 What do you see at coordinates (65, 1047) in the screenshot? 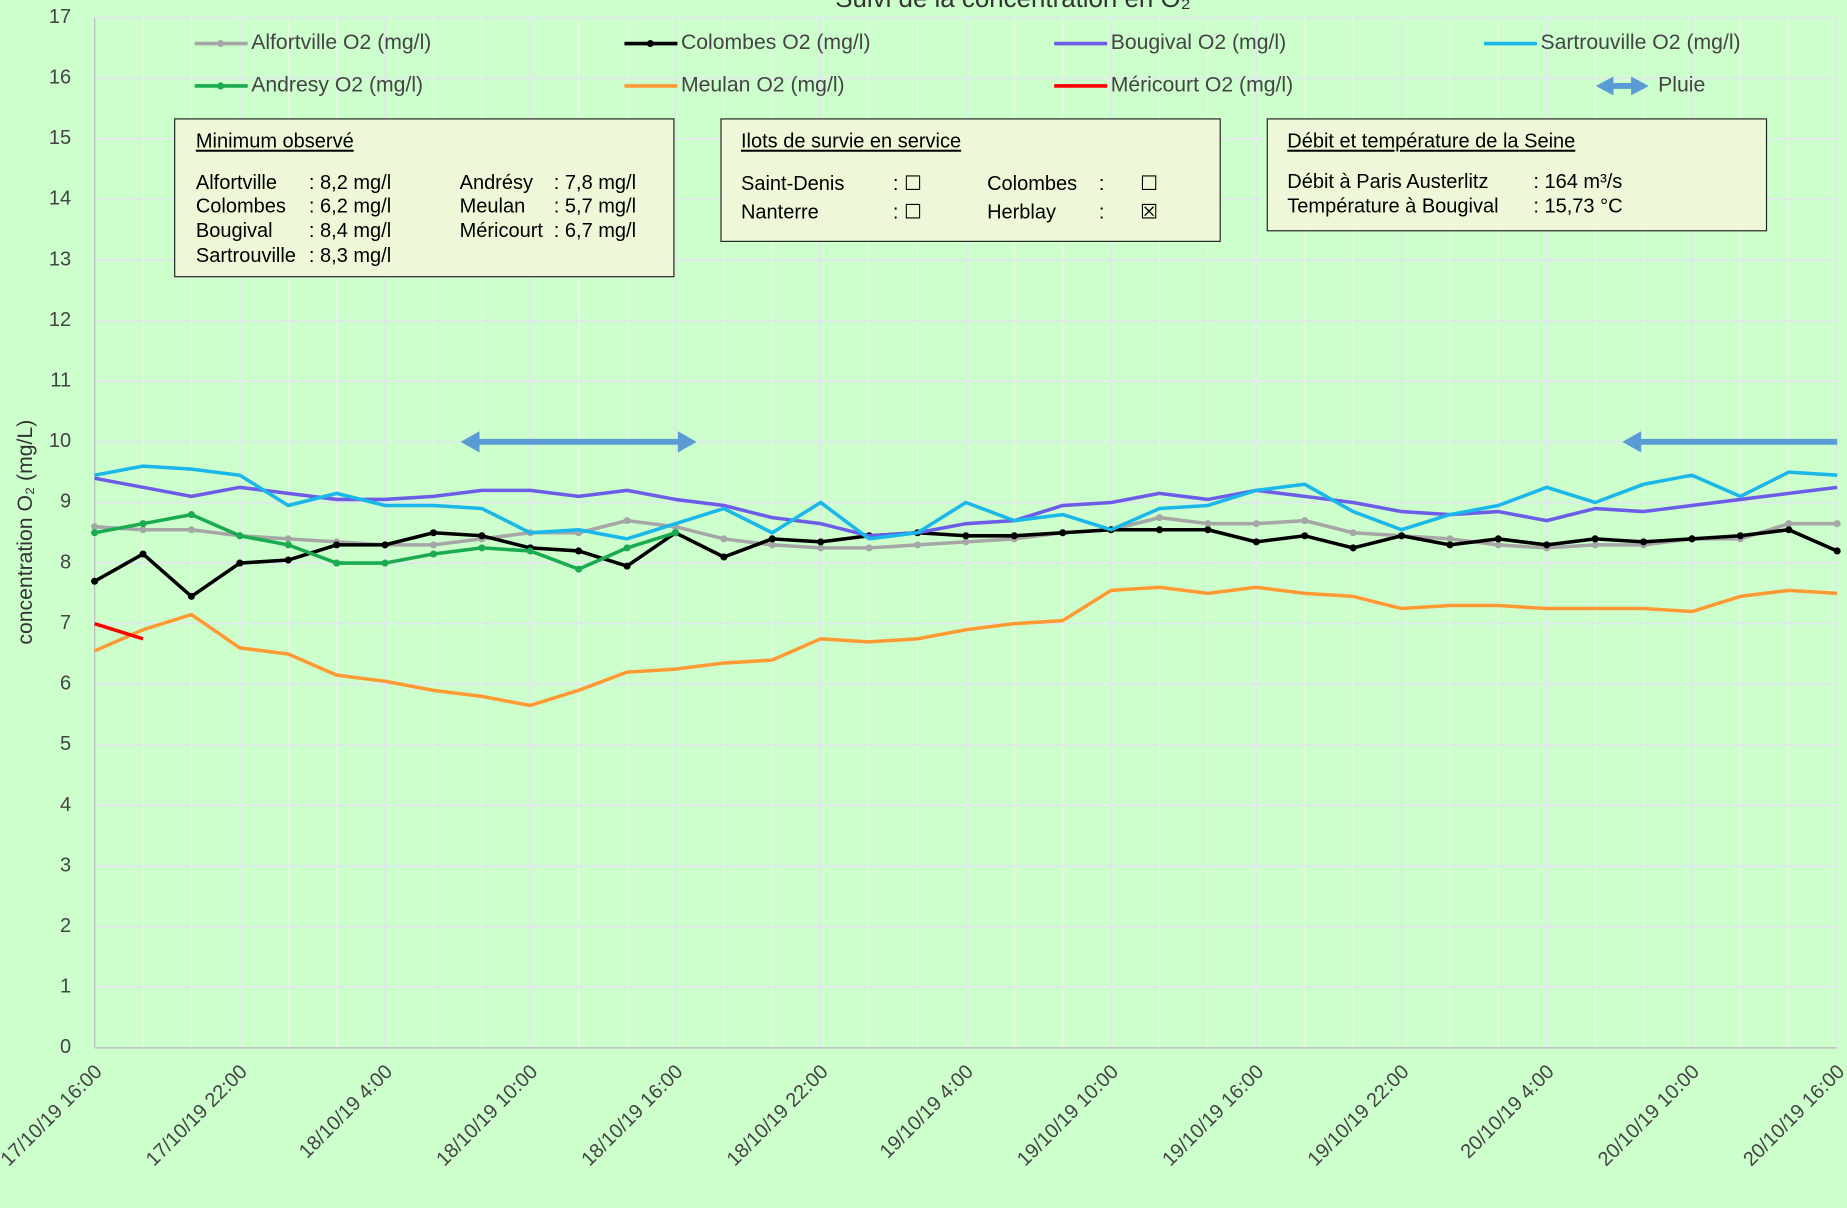
I see `y-tick-label: 0` at bounding box center [65, 1047].